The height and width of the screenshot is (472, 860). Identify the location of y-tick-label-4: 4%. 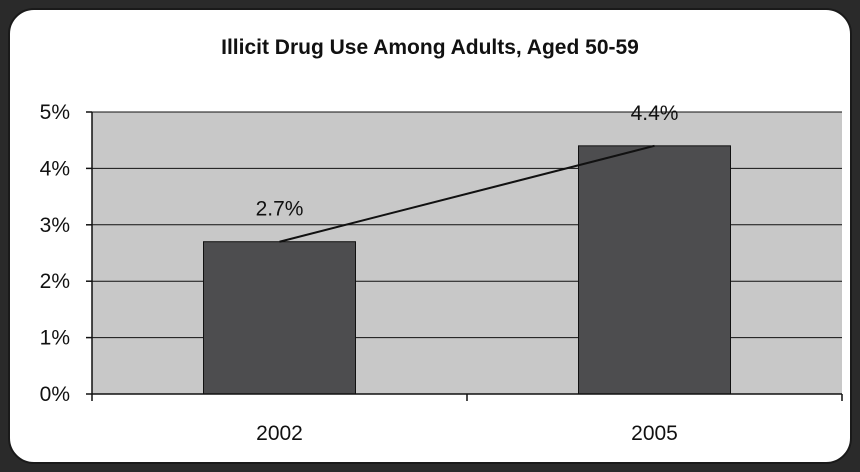
(55, 168).